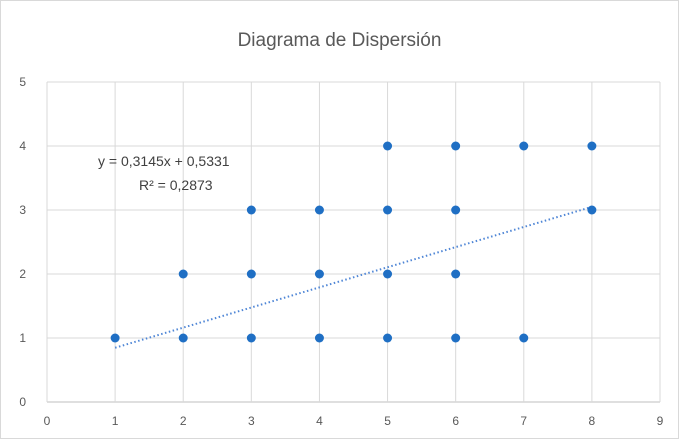 The image size is (679, 439). I want to click on y-tick-label: 5, so click(22, 82).